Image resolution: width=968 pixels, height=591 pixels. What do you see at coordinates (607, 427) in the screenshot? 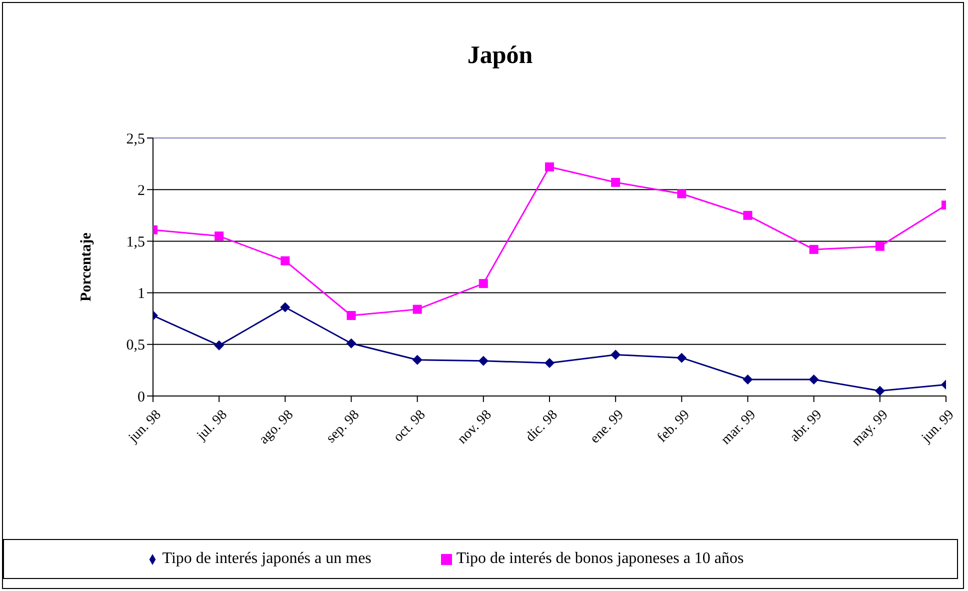
I see `x-tick-label: ene. 99` at bounding box center [607, 427].